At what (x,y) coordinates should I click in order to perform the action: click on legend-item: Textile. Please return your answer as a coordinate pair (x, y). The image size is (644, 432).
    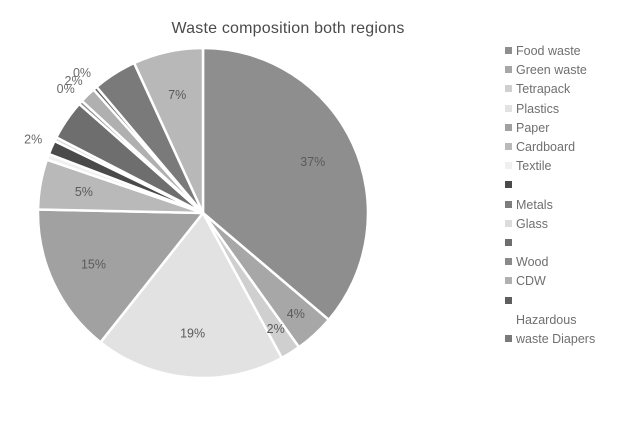
    Looking at the image, I should click on (572, 166).